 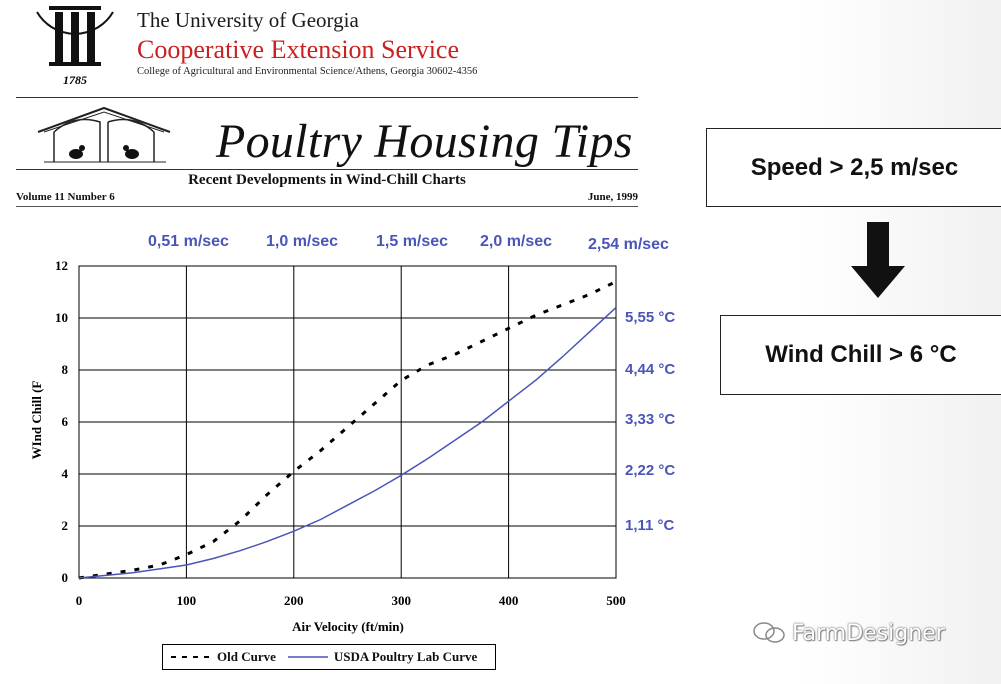 I want to click on y-tick-label: 4, so click(x=65, y=473).